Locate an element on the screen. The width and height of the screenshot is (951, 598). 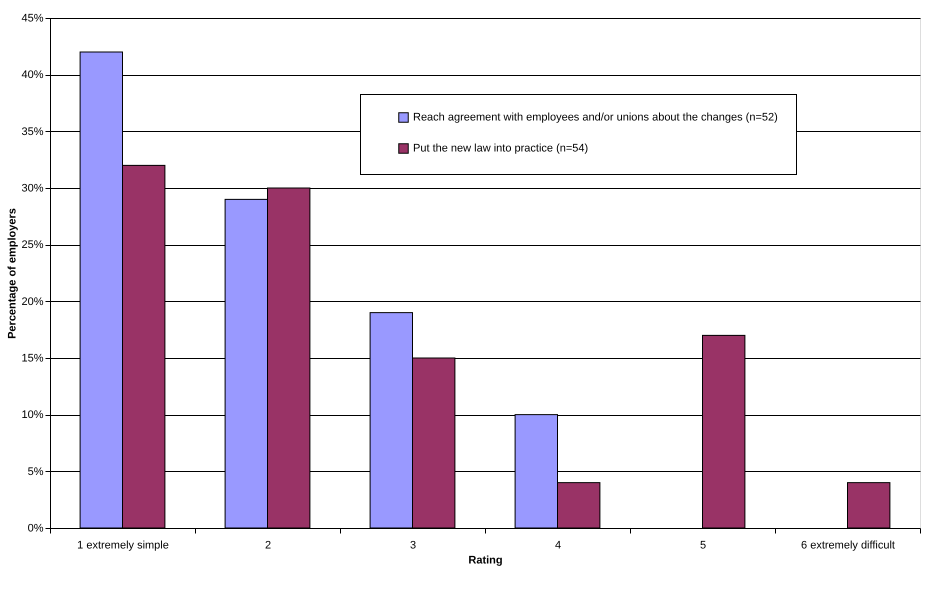
legend-label: Reach agreement with employees and/or unions about the changes (n=52) is located at coordinates (595, 118).